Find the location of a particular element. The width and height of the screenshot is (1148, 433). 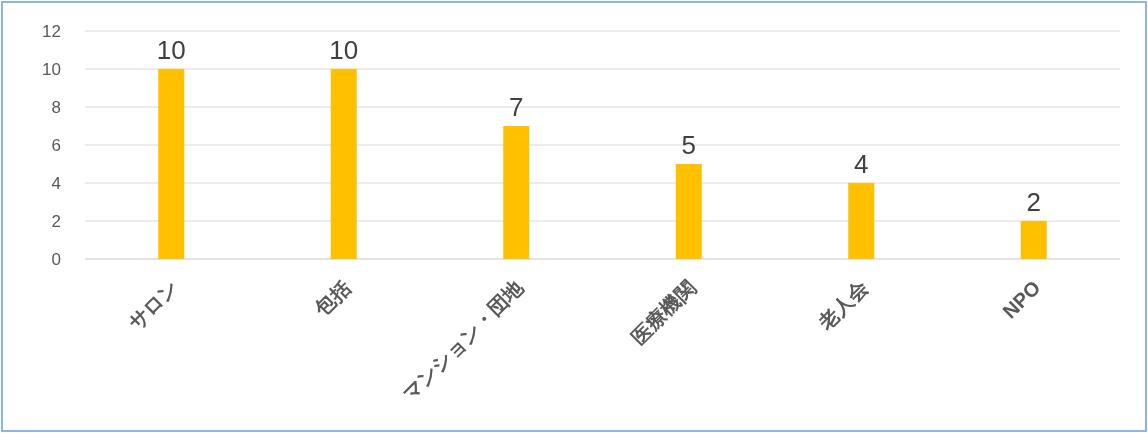

x-tick-label: マンション・団地 is located at coordinates (463, 340).